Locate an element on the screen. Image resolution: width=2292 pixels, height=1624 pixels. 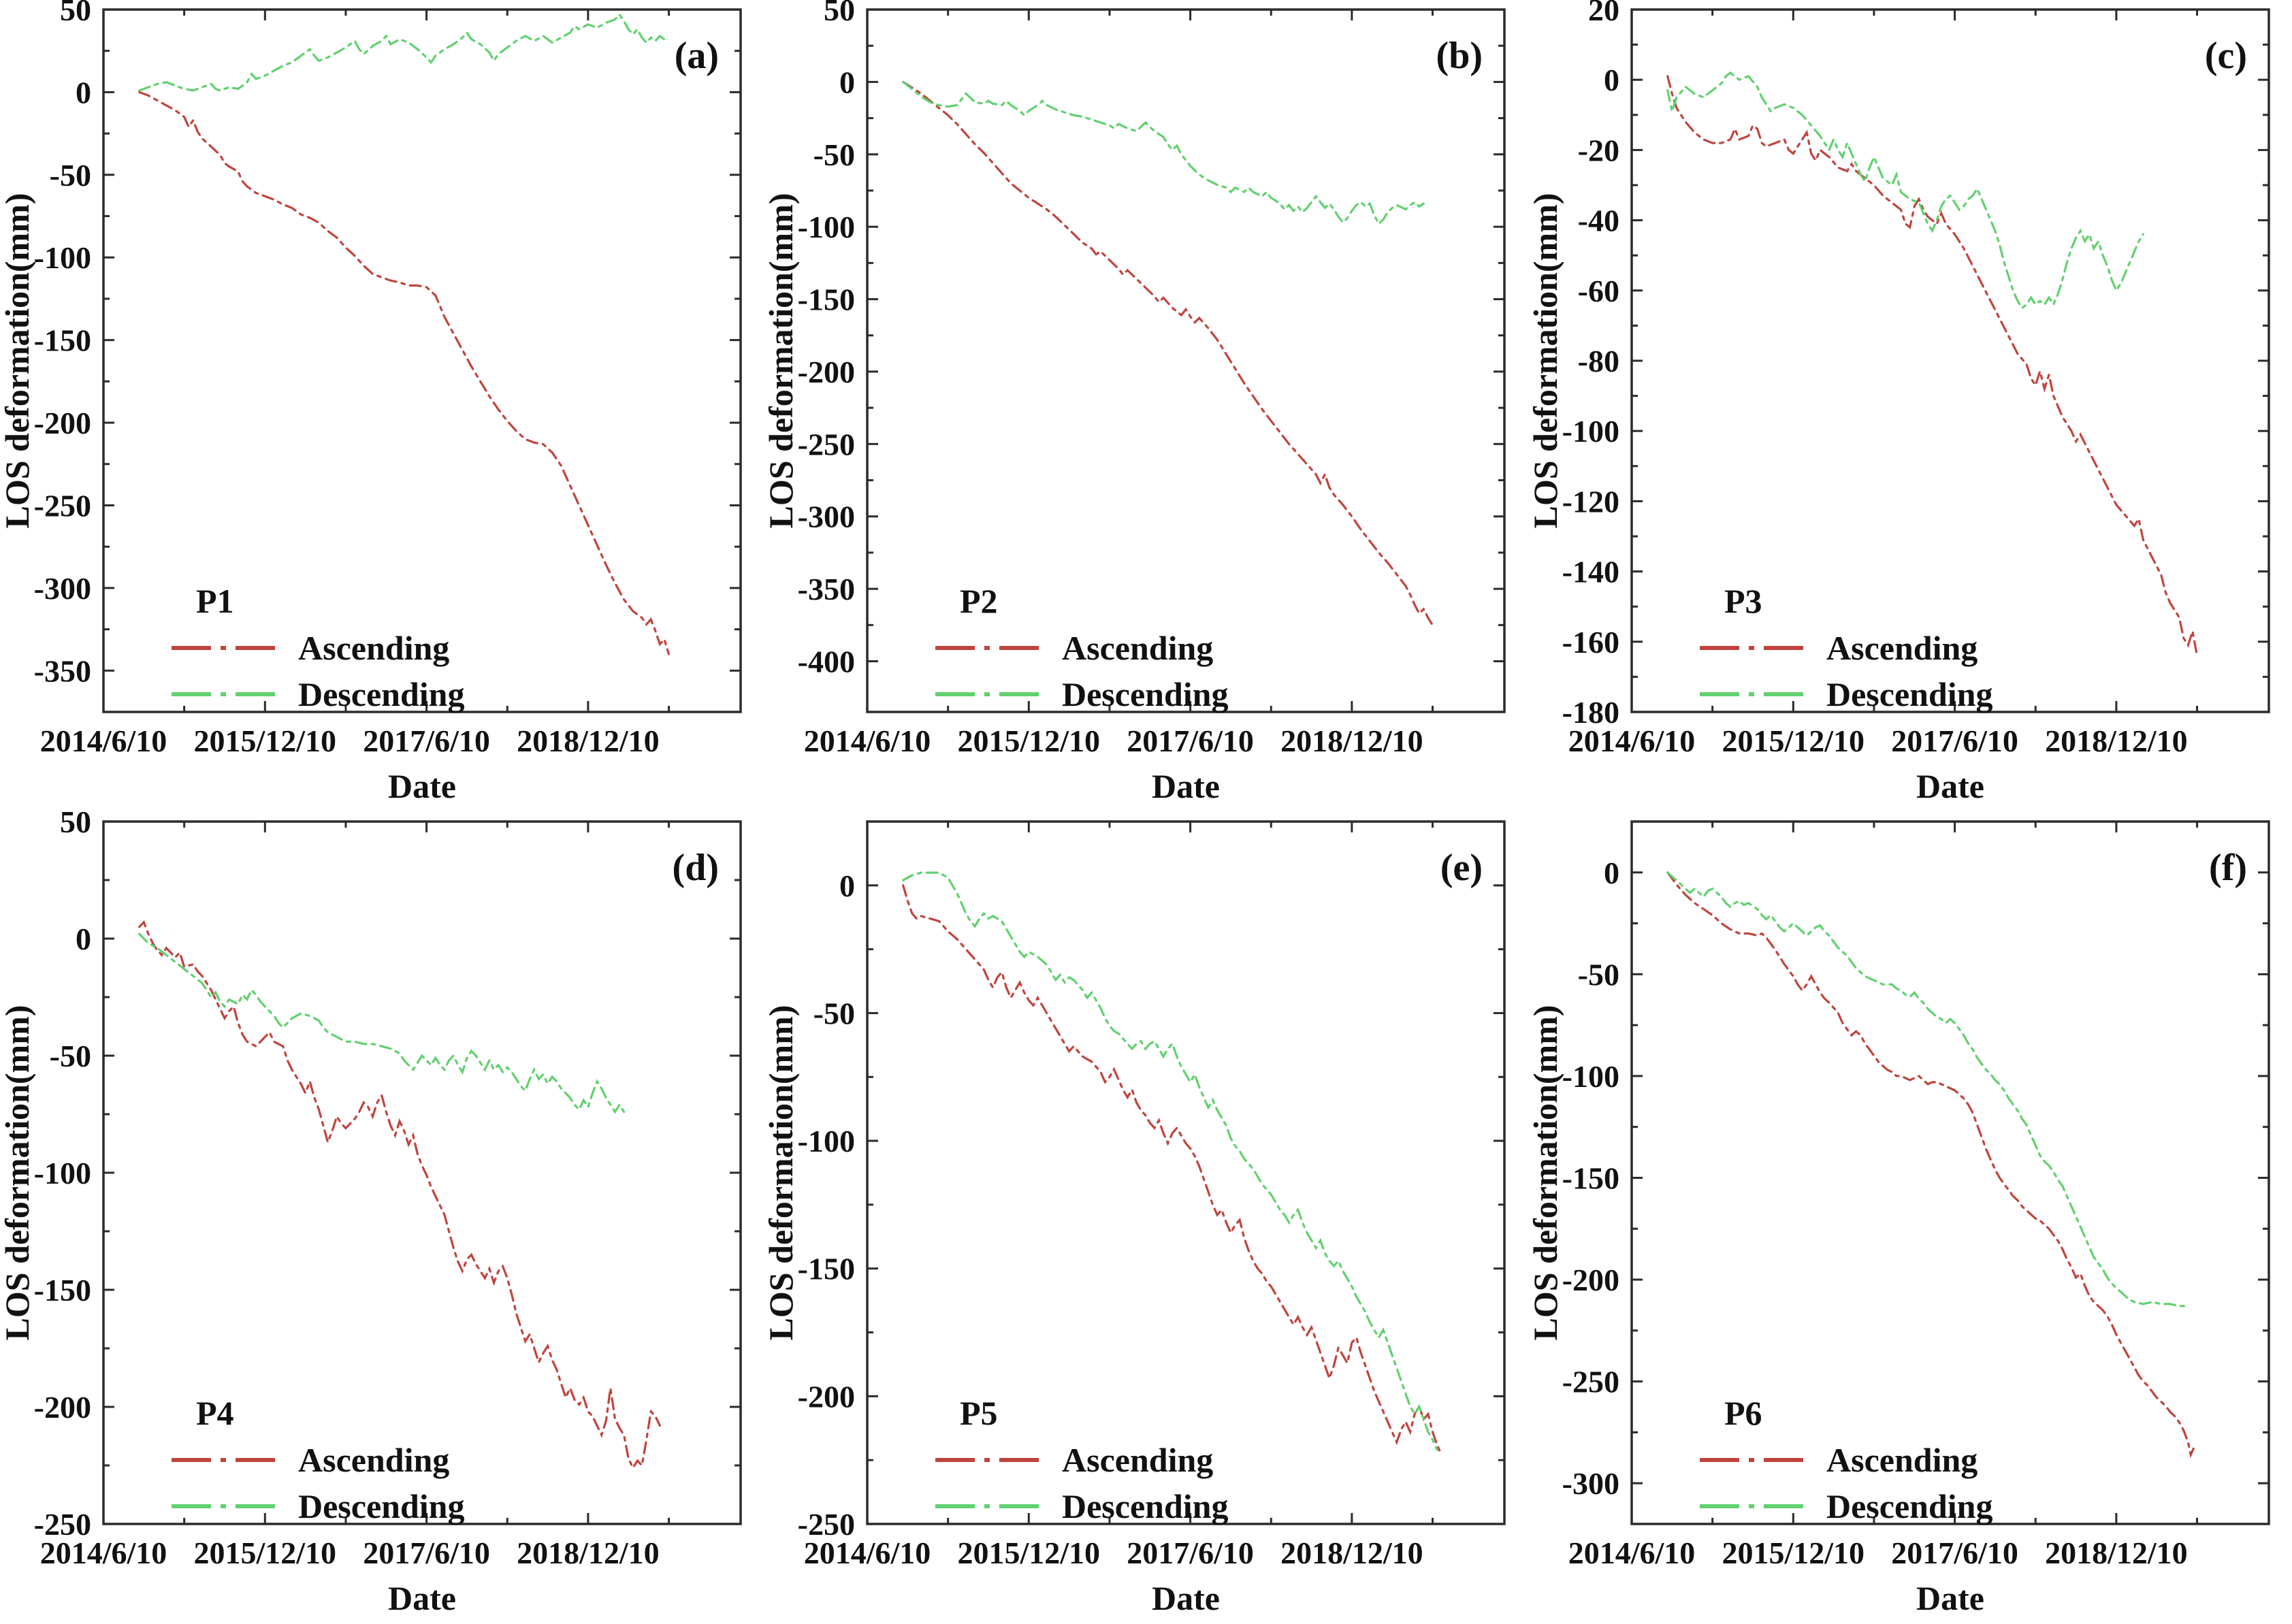
panel-letter: (b) is located at coordinates (1459, 56).